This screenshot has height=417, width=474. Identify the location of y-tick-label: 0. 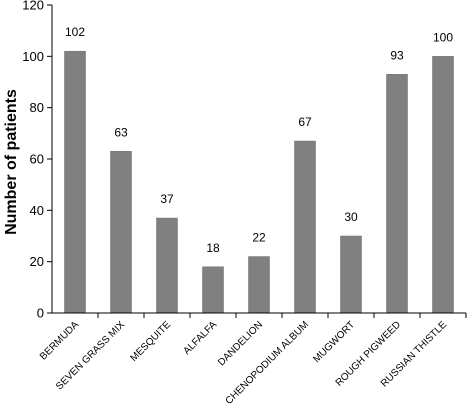
(40, 313).